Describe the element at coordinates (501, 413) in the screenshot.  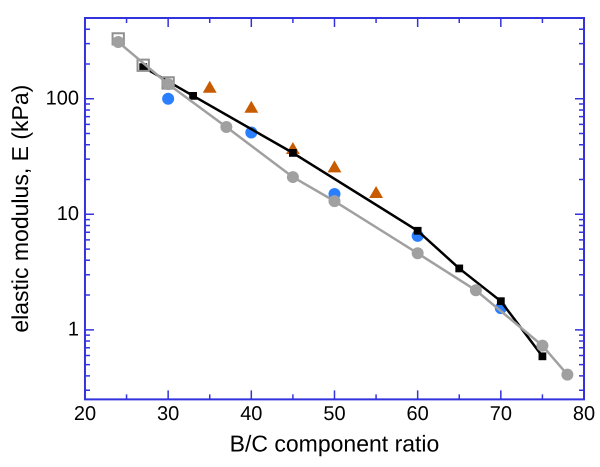
I see `x-tick-label: 70` at that location.